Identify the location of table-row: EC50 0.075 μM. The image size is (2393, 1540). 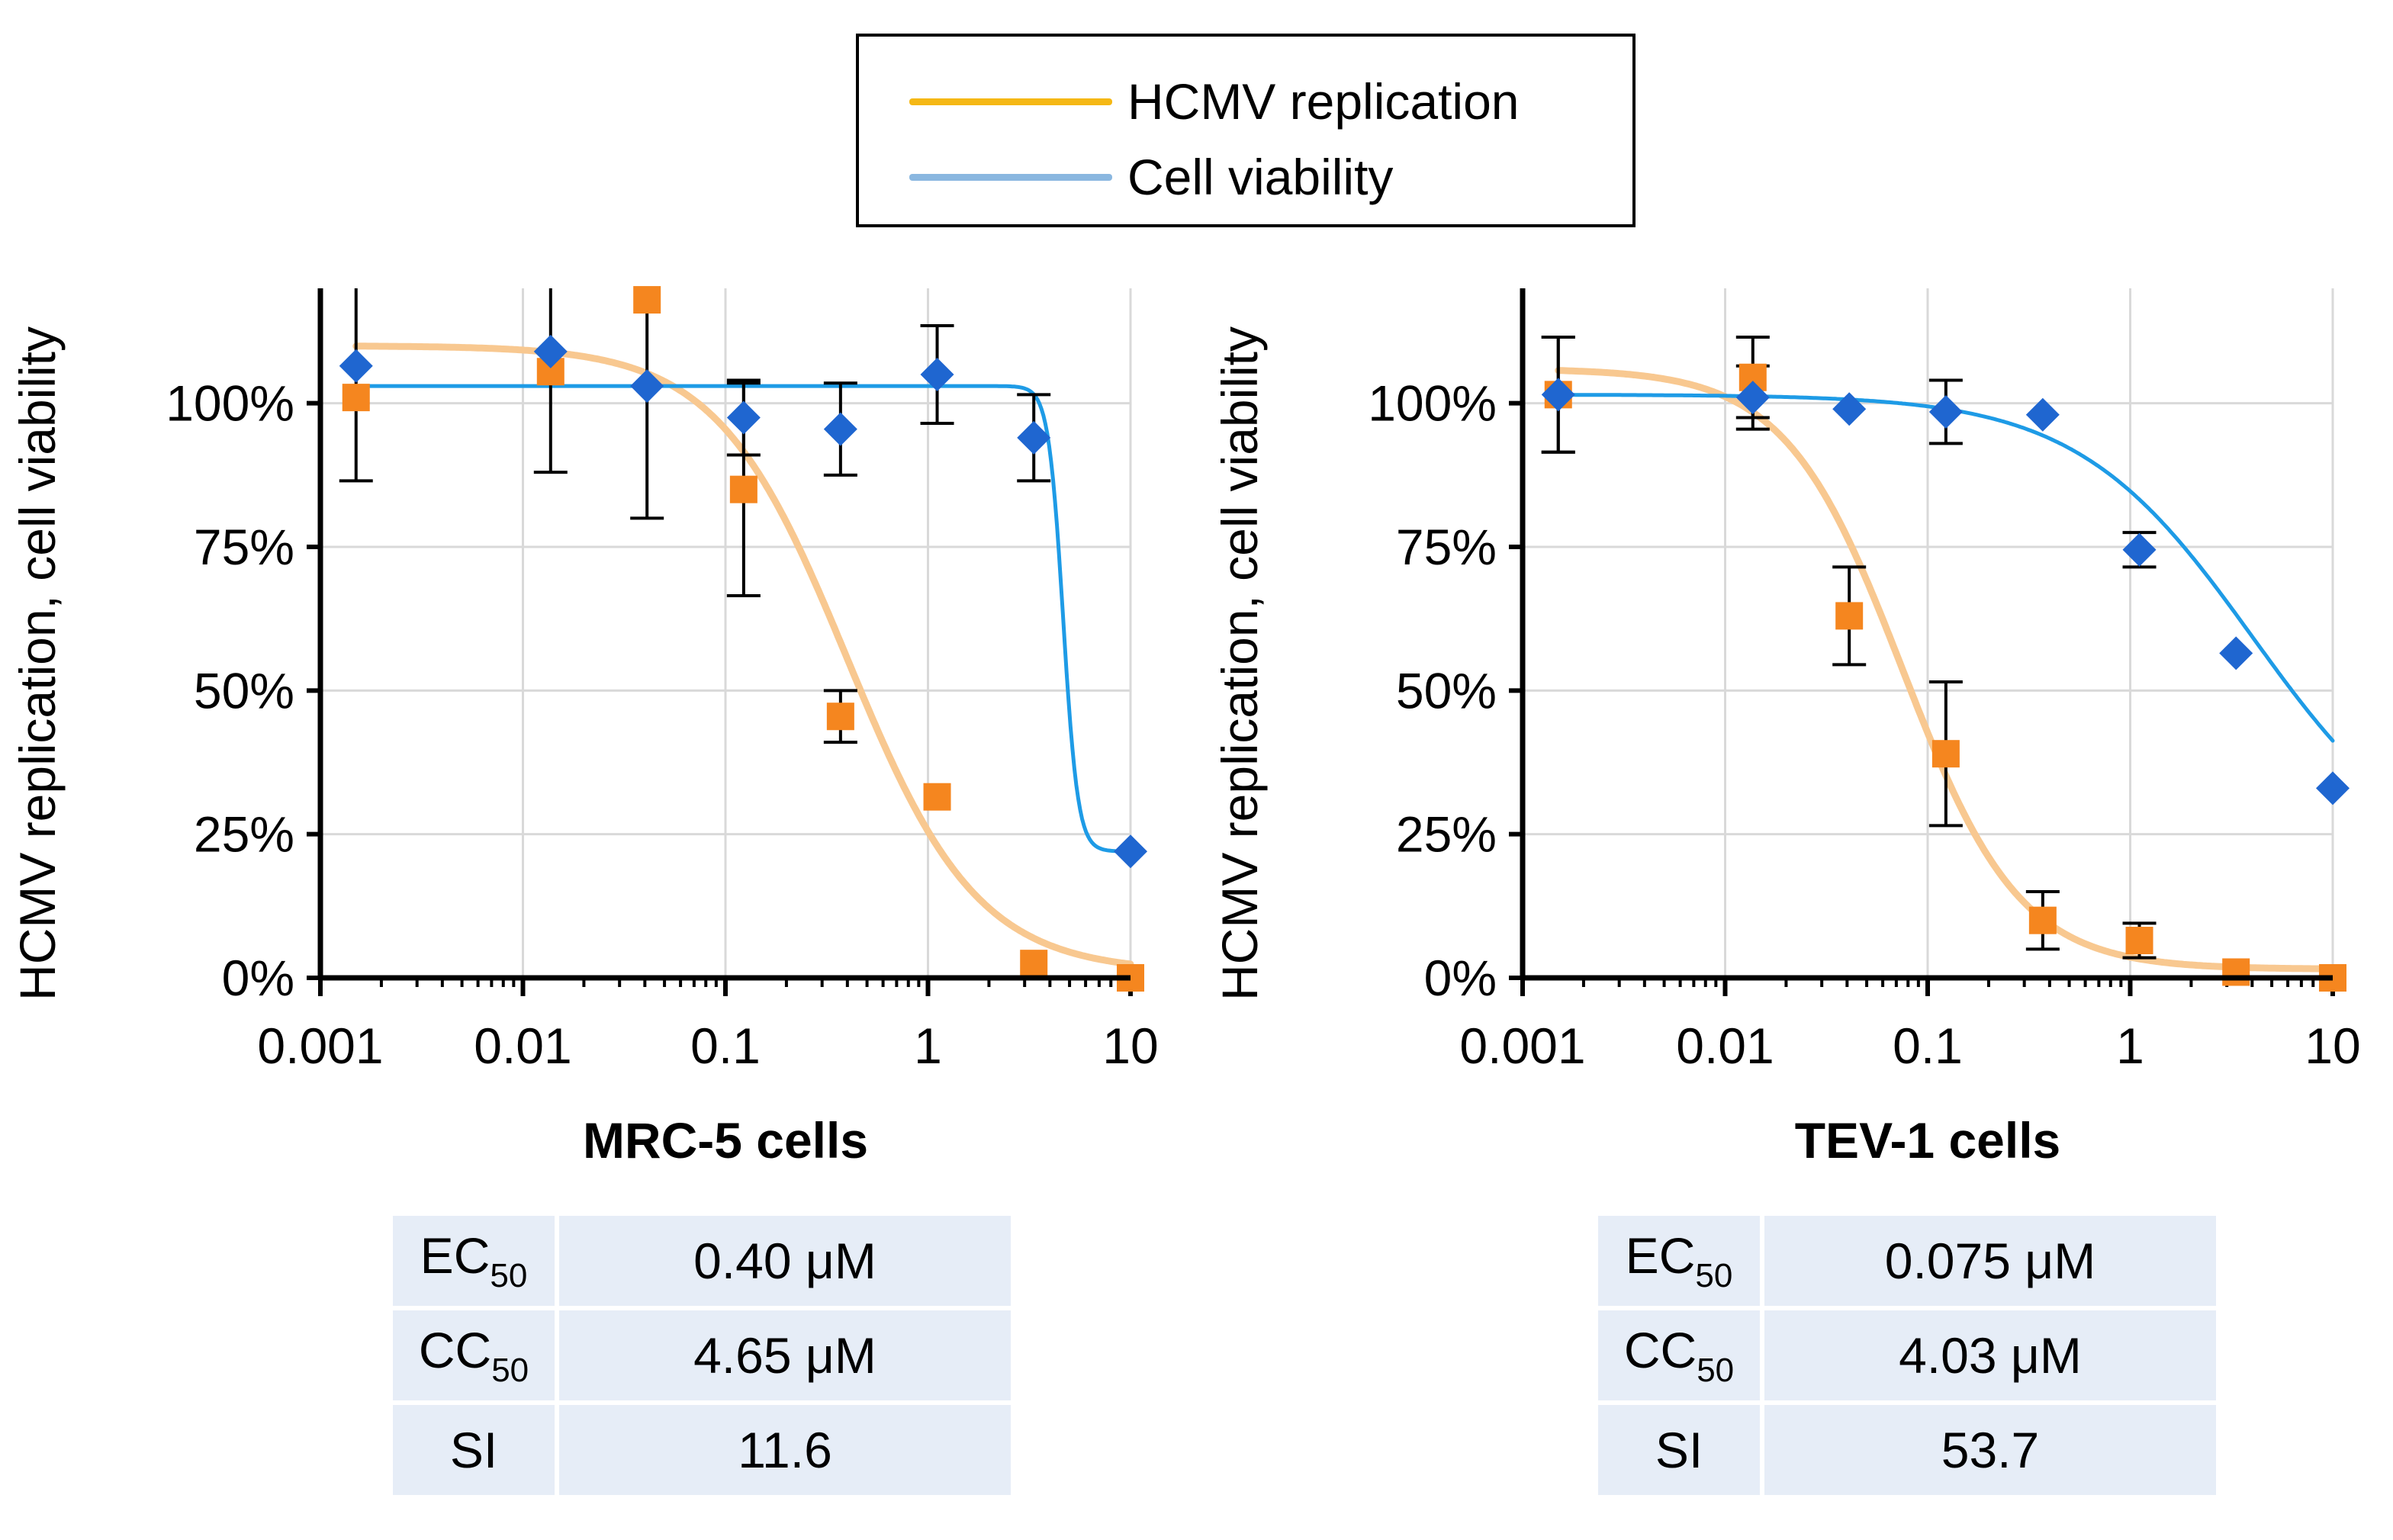
(1907, 1261).